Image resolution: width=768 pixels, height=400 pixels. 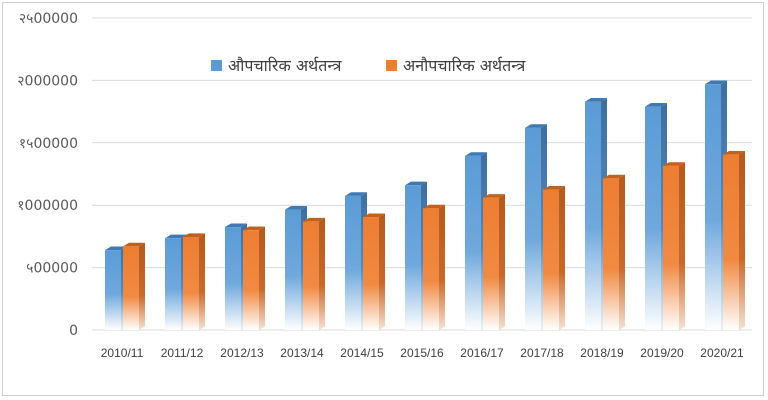 What do you see at coordinates (48, 144) in the screenshot?
I see `y-tick-label: १५00000` at bounding box center [48, 144].